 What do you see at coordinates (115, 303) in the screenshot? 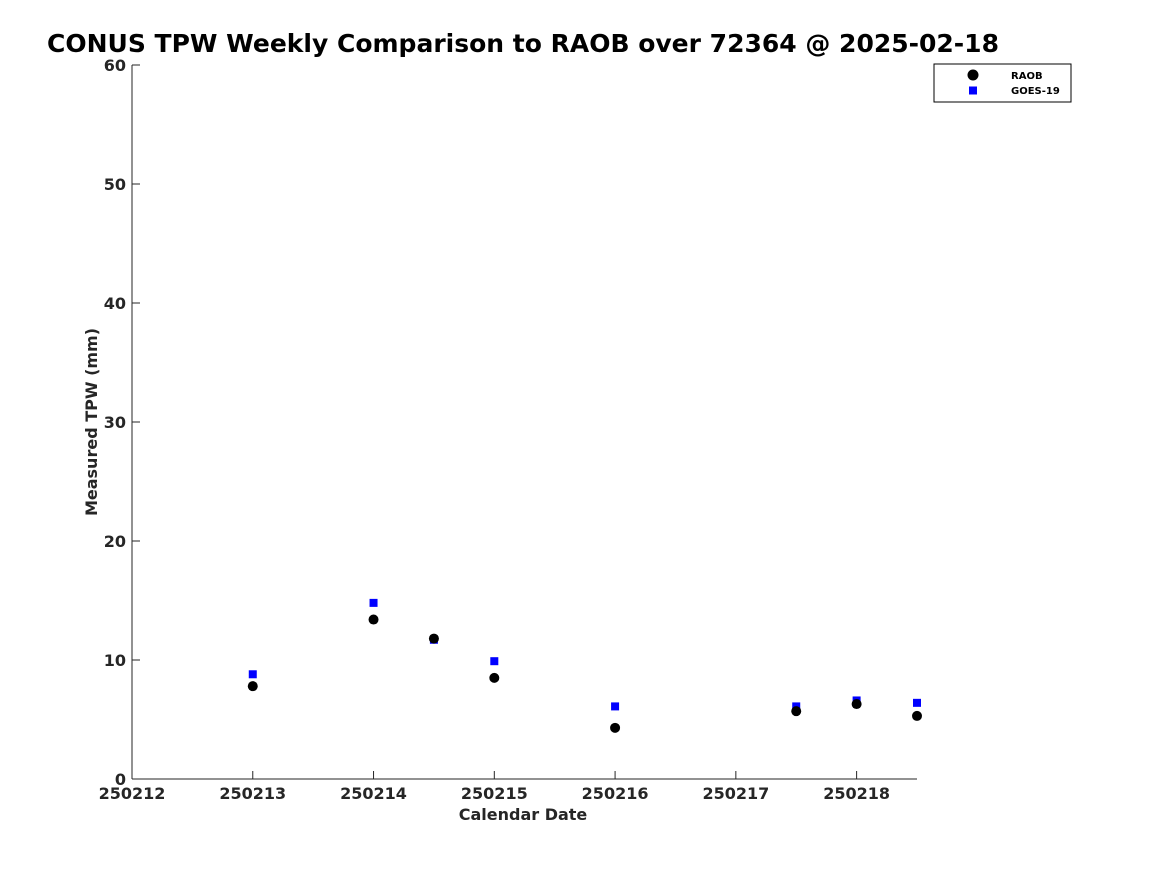
I see `y-tick-label: 40` at bounding box center [115, 303].